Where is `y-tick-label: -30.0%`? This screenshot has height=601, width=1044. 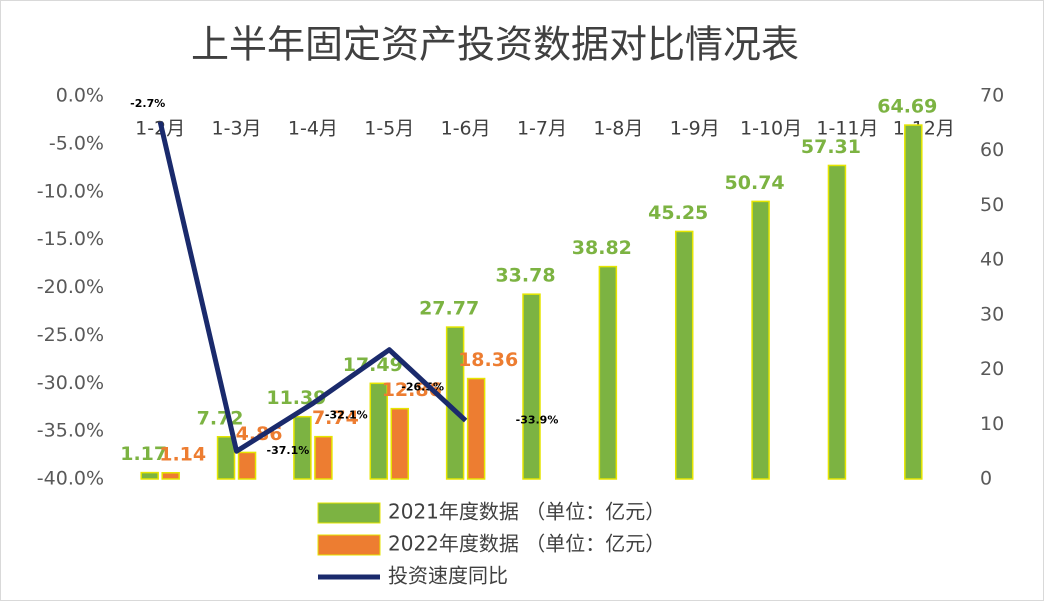
y-tick-label: -30.0% is located at coordinates (70, 383).